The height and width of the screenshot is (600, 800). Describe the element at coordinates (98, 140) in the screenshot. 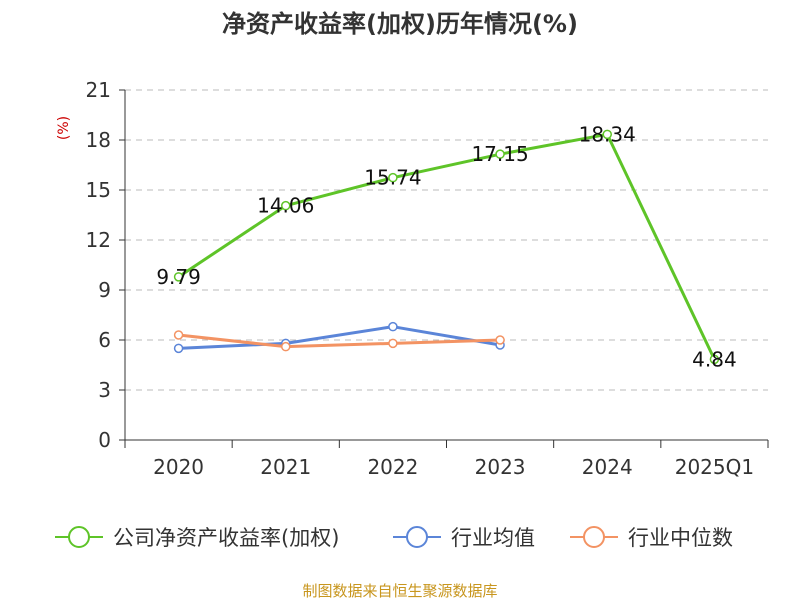

I see `y-tick-label: 18` at that location.